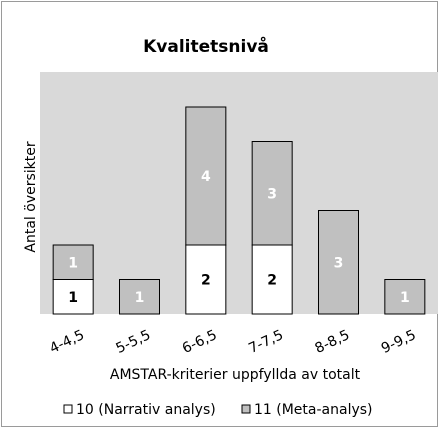 Image resolution: width=441 pixels, height=430 pixels. I want to click on x-tick-label: 8-8,5, so click(333, 342).